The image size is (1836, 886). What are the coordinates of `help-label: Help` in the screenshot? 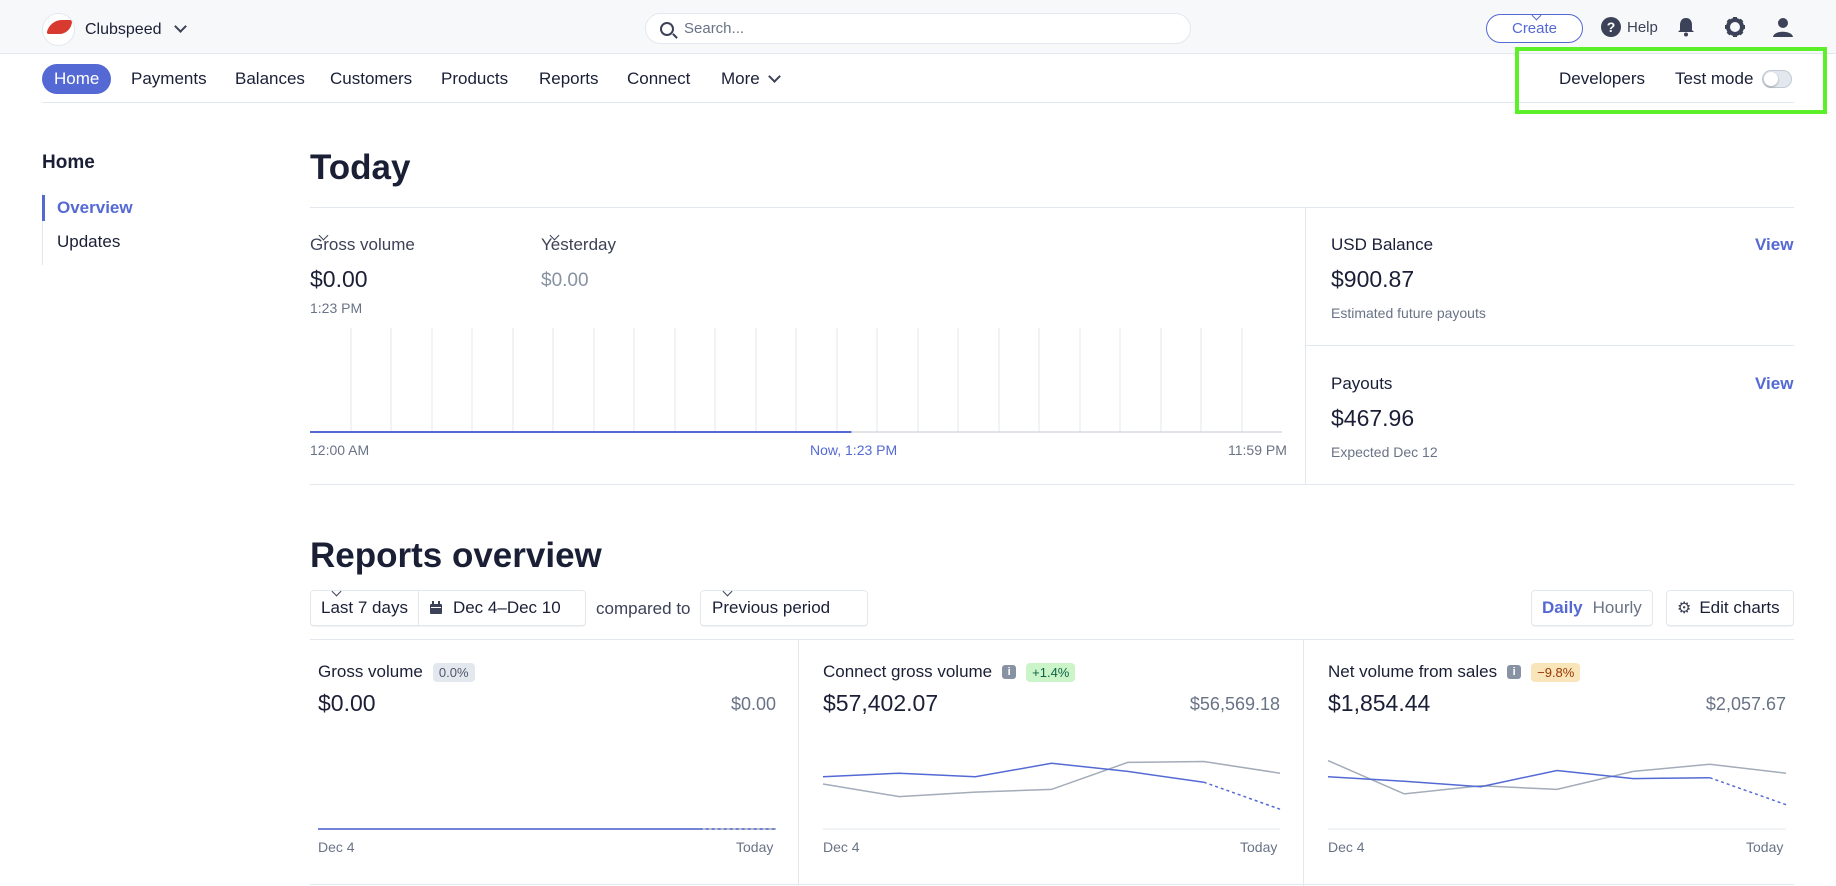 It's located at (1642, 27).